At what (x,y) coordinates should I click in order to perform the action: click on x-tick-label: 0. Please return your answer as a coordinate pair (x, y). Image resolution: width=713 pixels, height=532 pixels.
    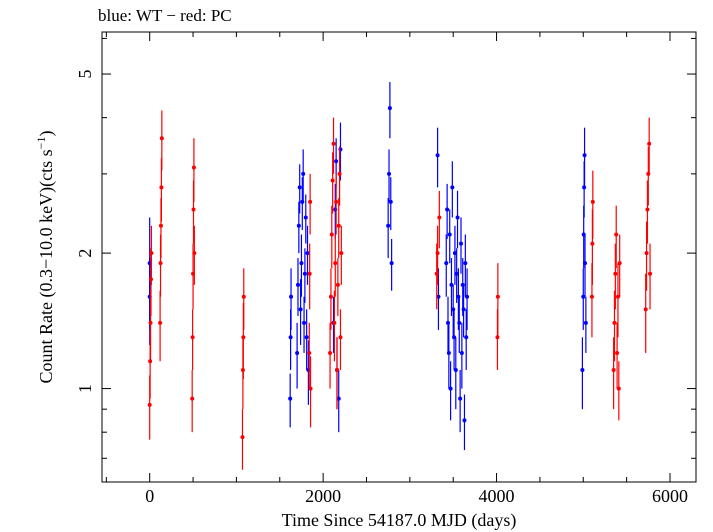
    Looking at the image, I should click on (149, 496).